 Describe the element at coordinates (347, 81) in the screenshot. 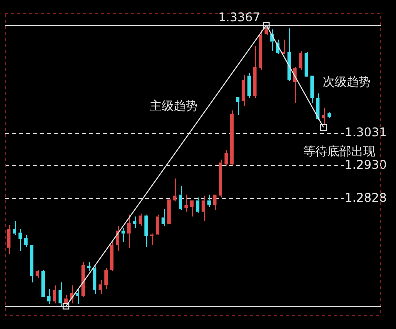

I see `annotation: 次级趋势` at that location.